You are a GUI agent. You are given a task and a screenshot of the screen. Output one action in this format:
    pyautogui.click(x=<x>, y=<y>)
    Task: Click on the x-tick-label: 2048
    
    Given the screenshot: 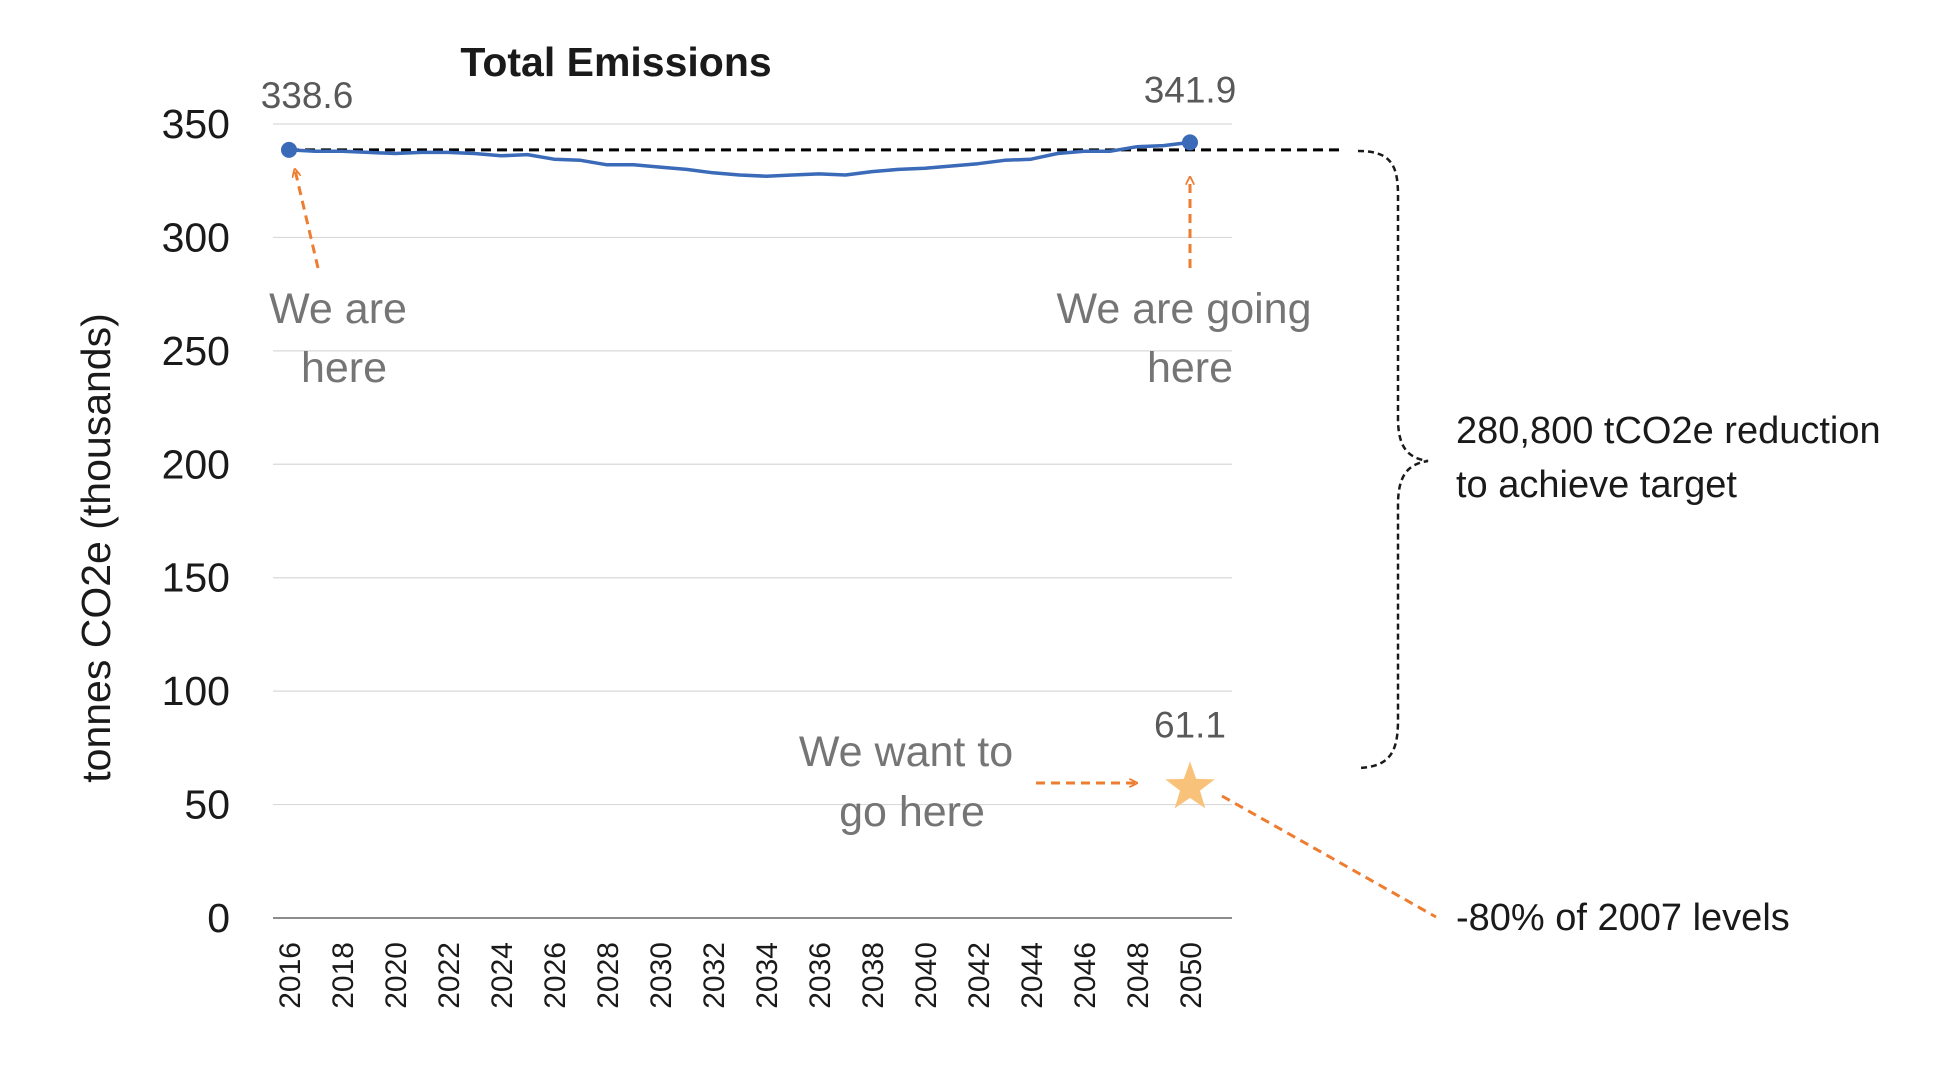 What is the action you would take?
    pyautogui.click(x=1138, y=975)
    